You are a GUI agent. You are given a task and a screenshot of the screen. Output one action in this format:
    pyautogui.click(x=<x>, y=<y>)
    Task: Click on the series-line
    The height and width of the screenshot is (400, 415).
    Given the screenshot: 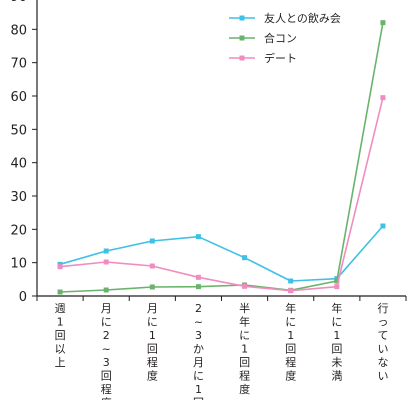 What is the action you would take?
    pyautogui.click(x=221, y=253)
    